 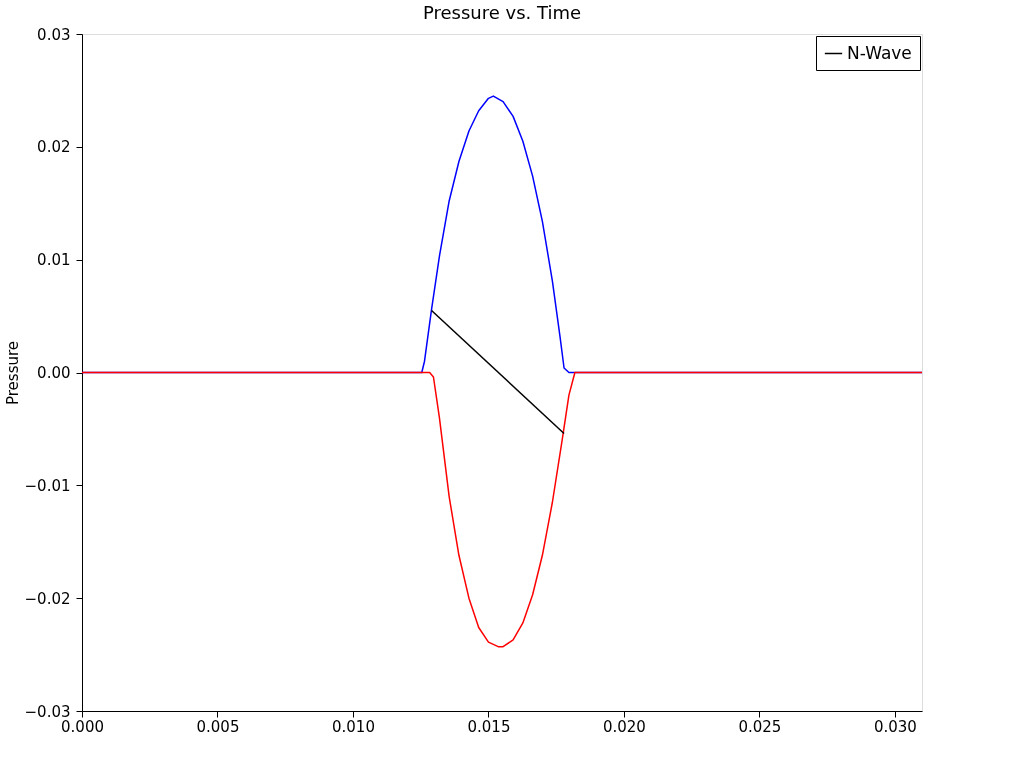 What do you see at coordinates (218, 726) in the screenshot?
I see `x-tick-label: 0.005` at bounding box center [218, 726].